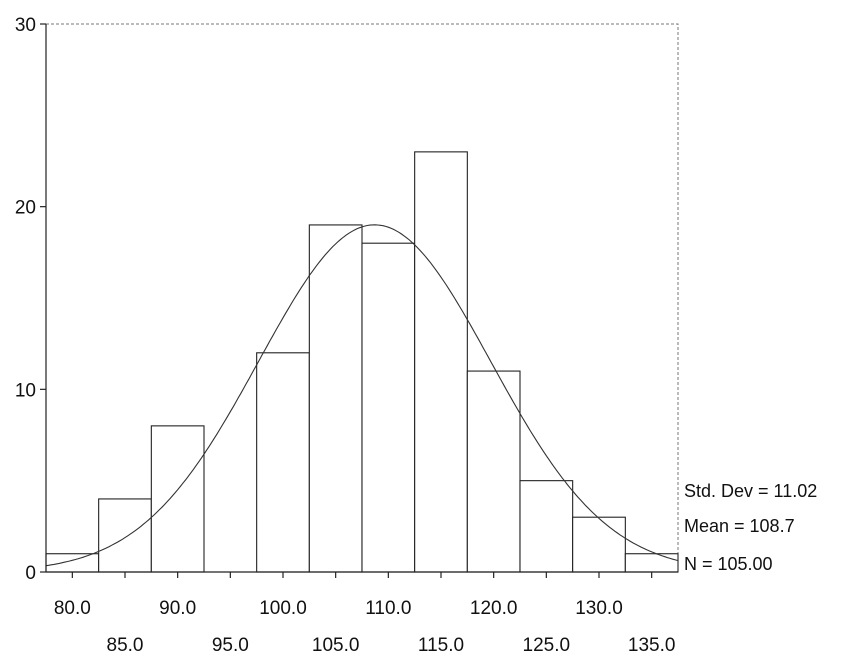 This screenshot has height=657, width=865. Describe the element at coordinates (750, 491) in the screenshot. I see `std-dev-label: Std. Dev = 11.02` at that location.